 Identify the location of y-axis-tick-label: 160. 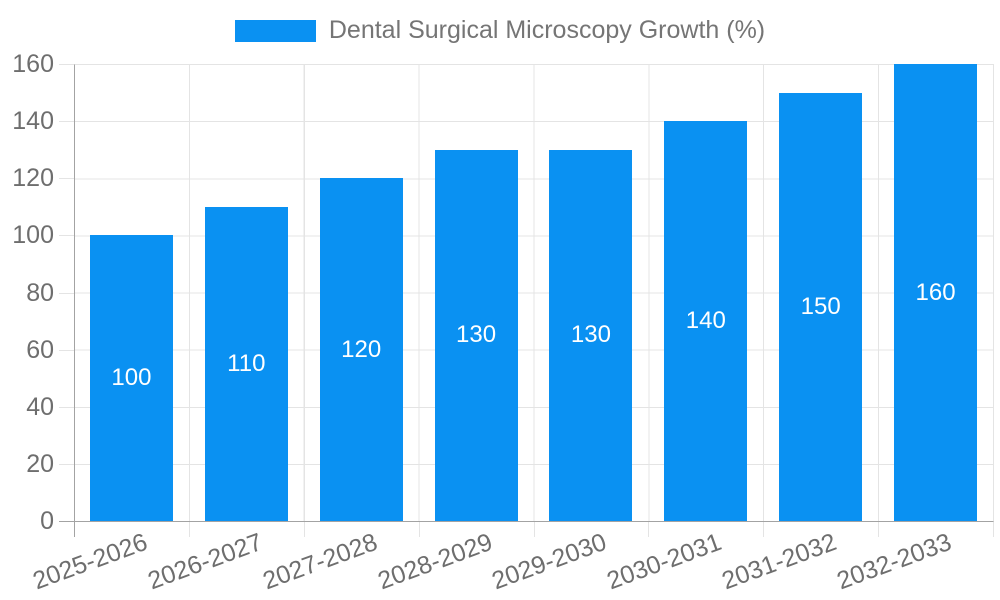
(33, 64).